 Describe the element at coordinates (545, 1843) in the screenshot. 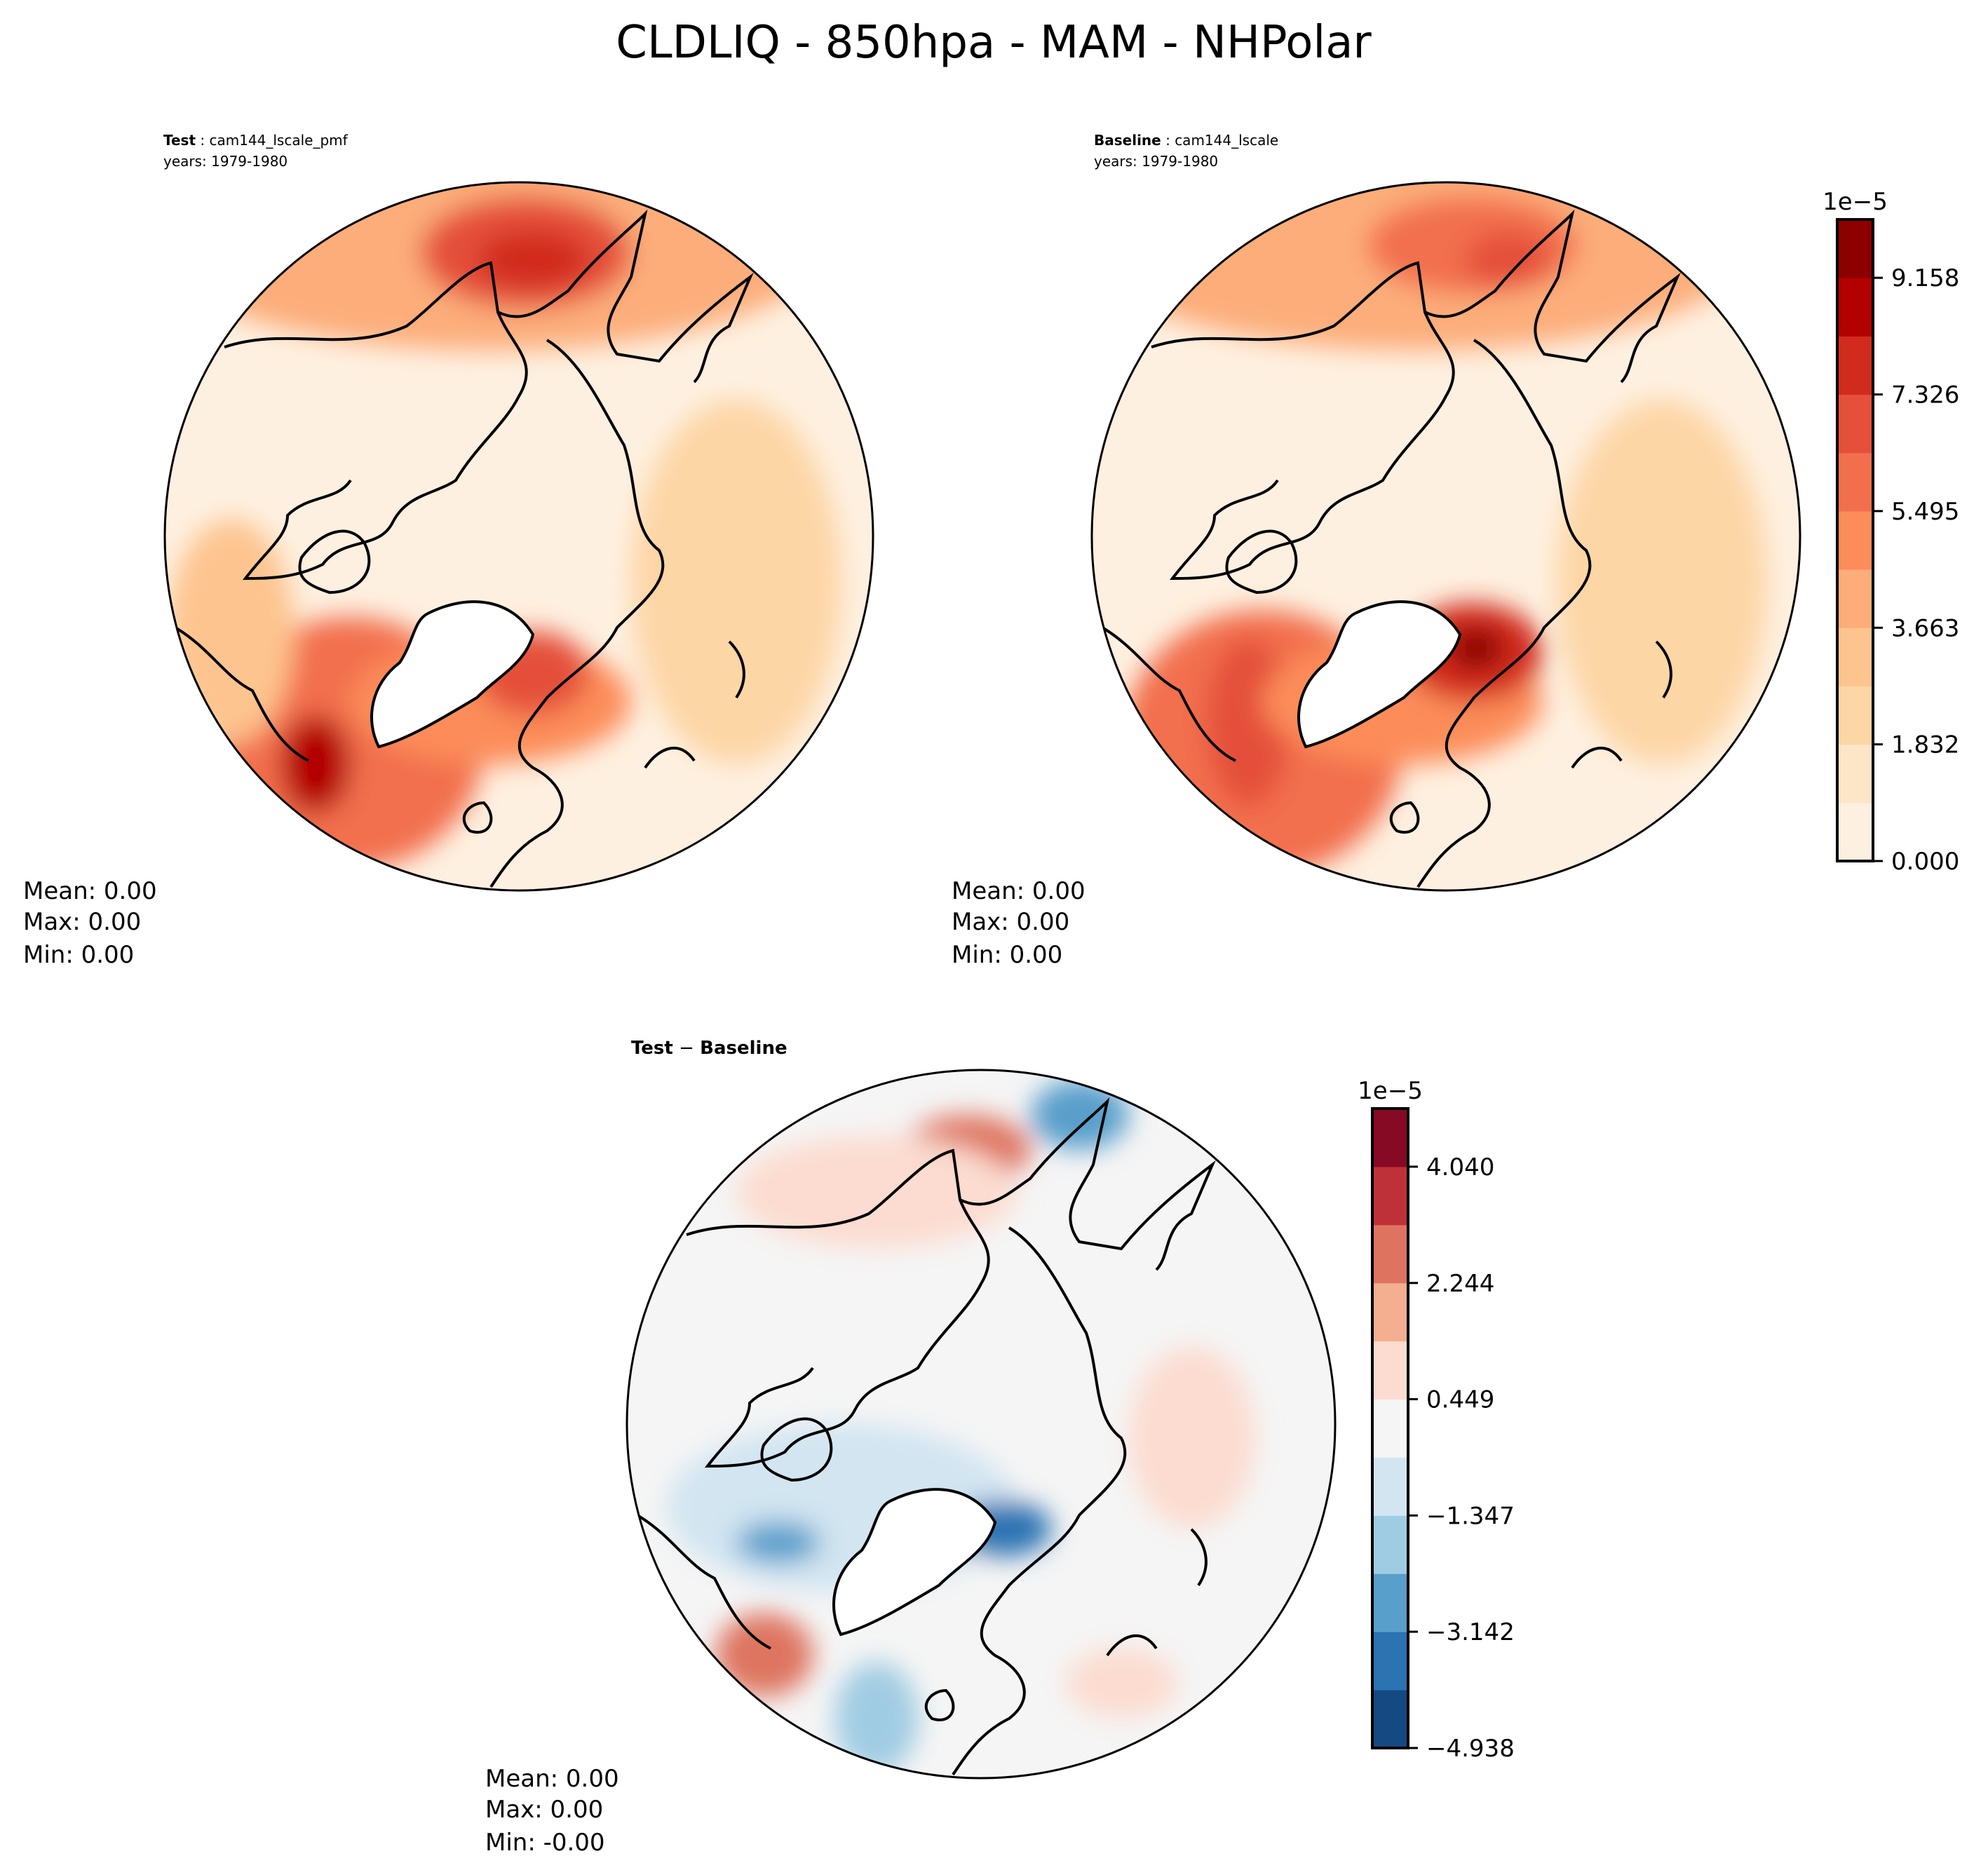

I see `stat-min: Min: -0.00` at that location.